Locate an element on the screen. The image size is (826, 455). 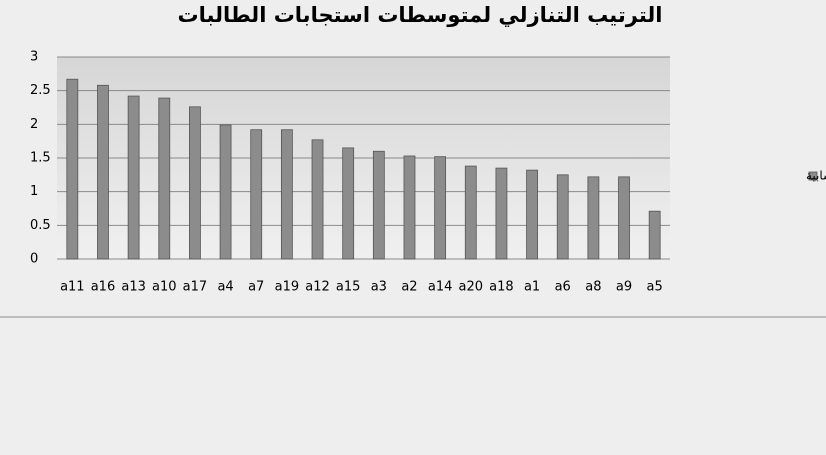
x-tick-label: a1 is located at coordinates (532, 287).